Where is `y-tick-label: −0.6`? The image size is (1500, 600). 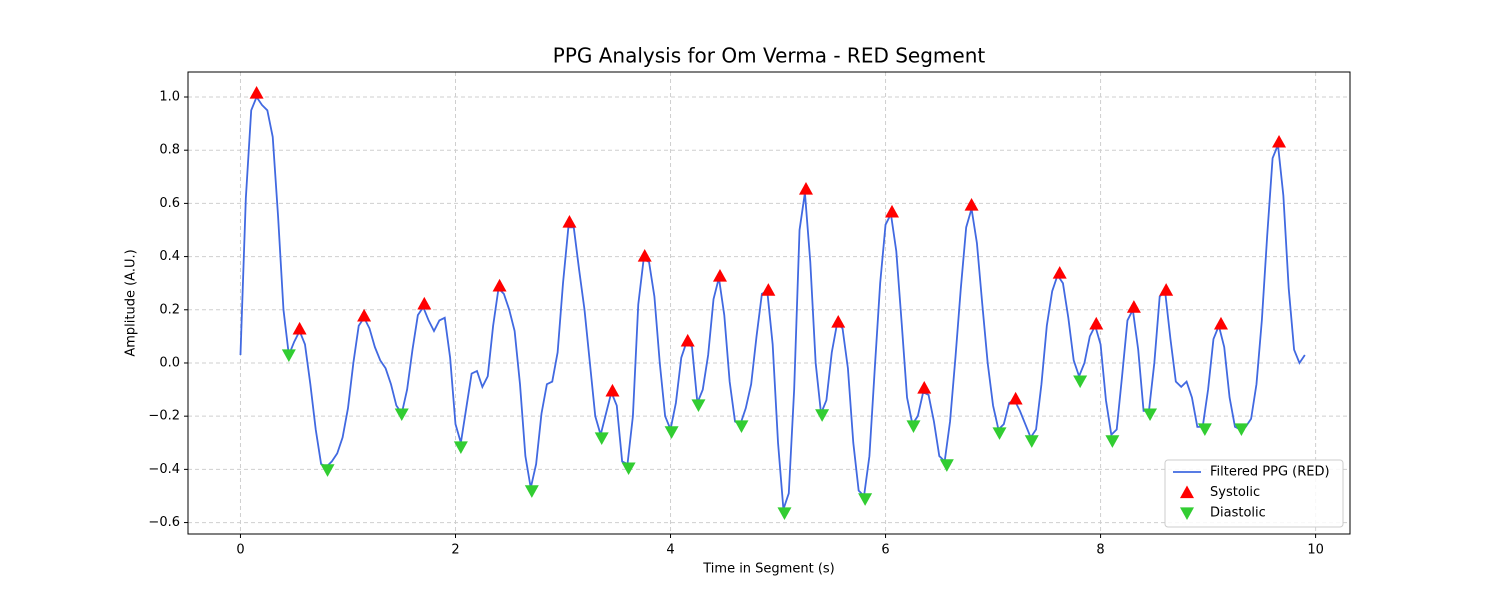 y-tick-label: −0.6 is located at coordinates (164, 522).